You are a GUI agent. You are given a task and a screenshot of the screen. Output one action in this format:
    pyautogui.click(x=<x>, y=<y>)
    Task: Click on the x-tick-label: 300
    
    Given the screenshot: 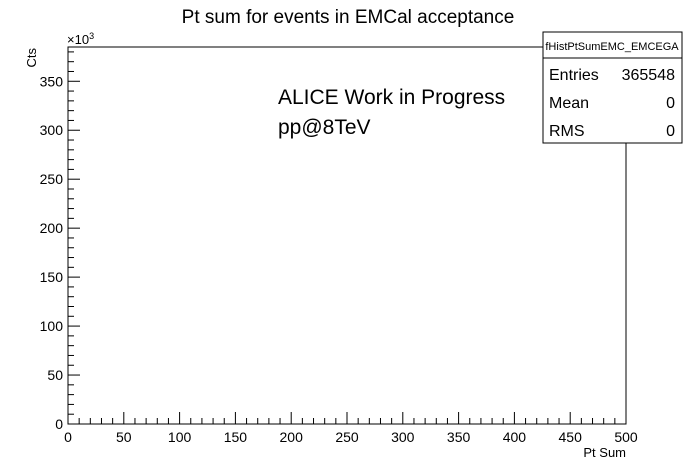 What is the action you would take?
    pyautogui.click(x=403, y=437)
    